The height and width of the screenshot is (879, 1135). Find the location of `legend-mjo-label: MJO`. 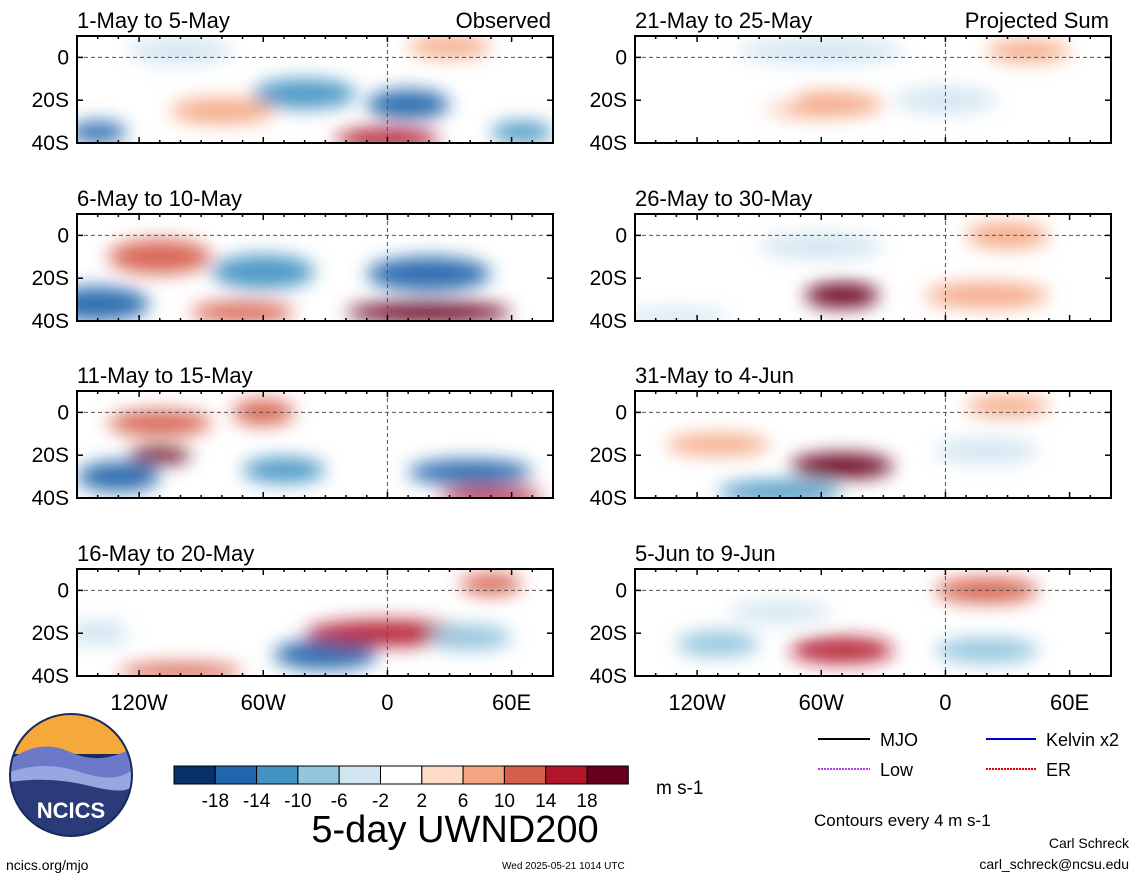

legend-mjo-label: MJO is located at coordinates (899, 740).